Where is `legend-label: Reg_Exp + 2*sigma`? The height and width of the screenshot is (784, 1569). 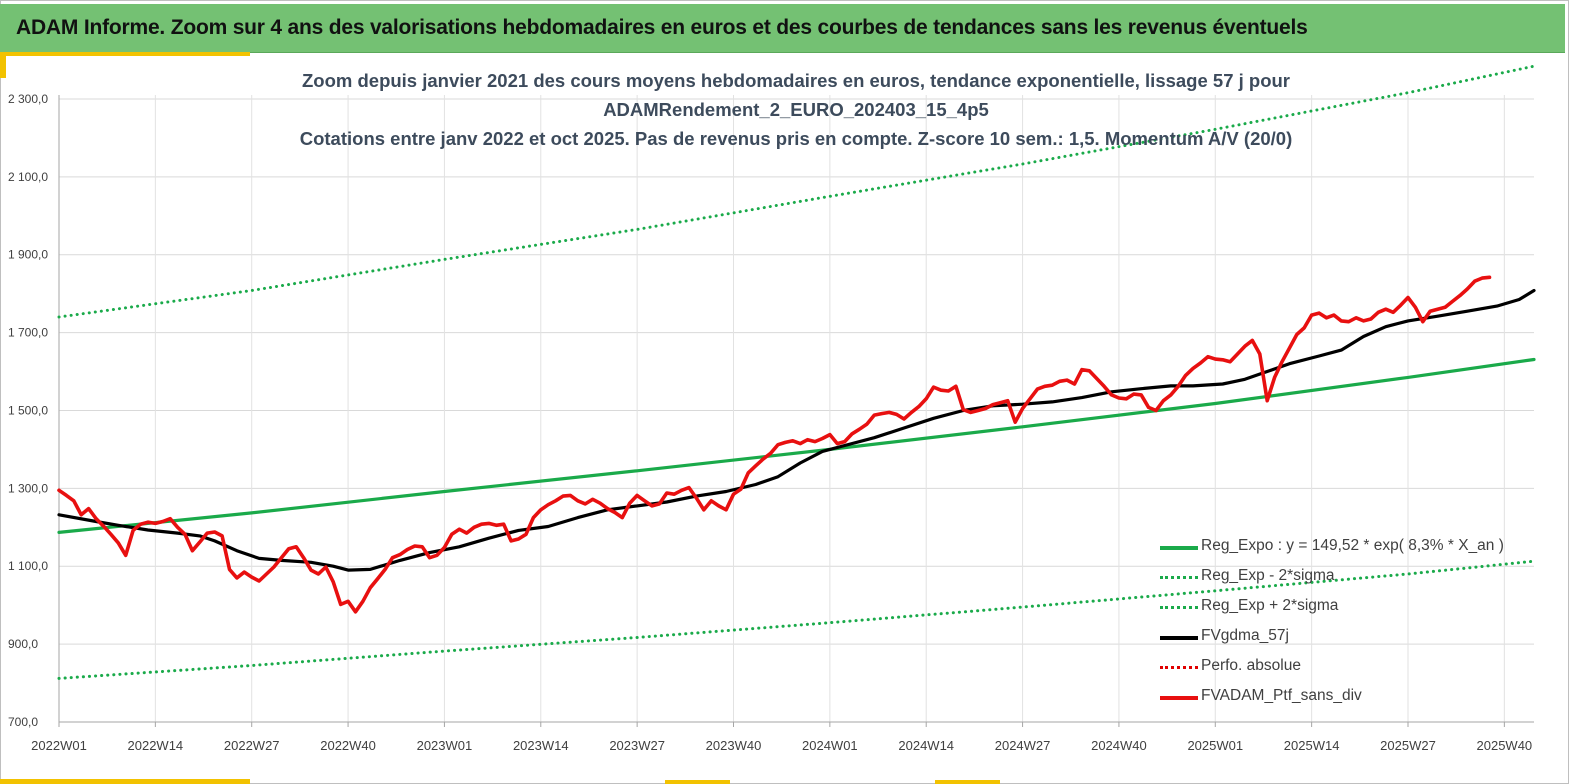
legend-label: Reg_Exp + 2*sigma is located at coordinates (1270, 605).